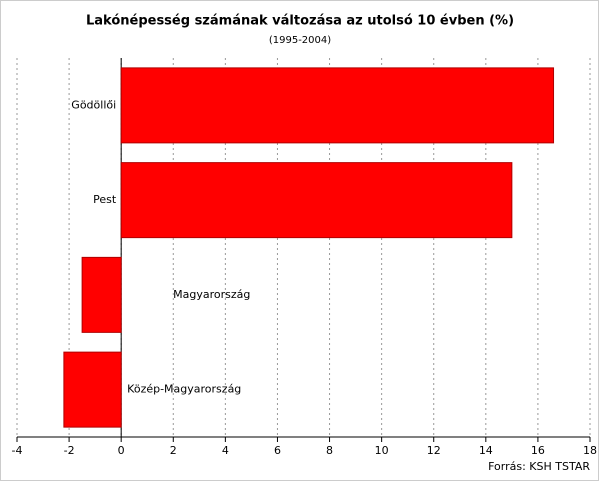 This screenshot has height=481, width=599. What do you see at coordinates (329, 450) in the screenshot?
I see `x-tick-label: 8` at bounding box center [329, 450].